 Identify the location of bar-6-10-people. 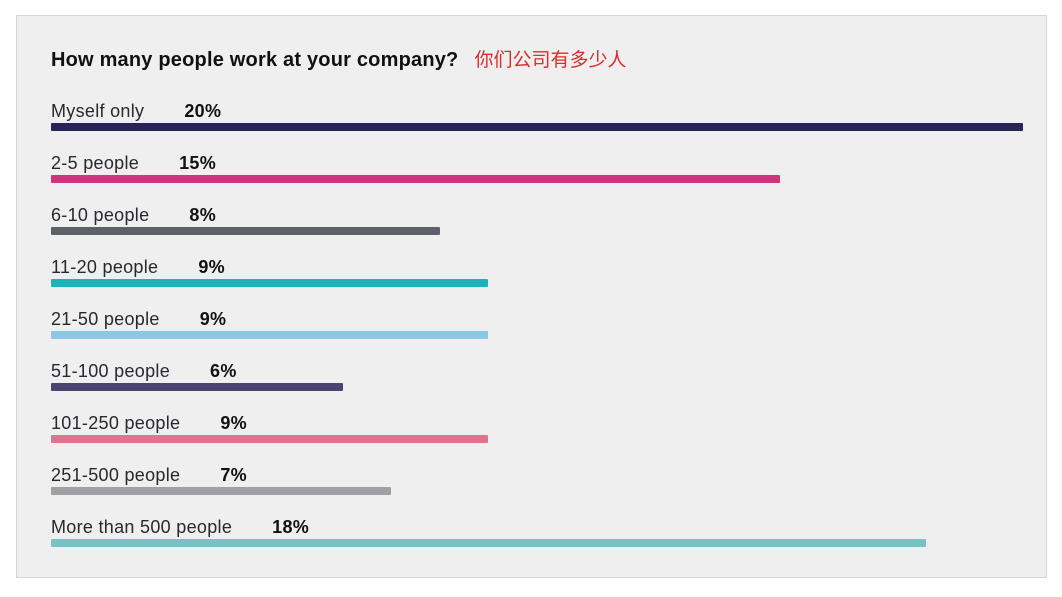
(245, 231).